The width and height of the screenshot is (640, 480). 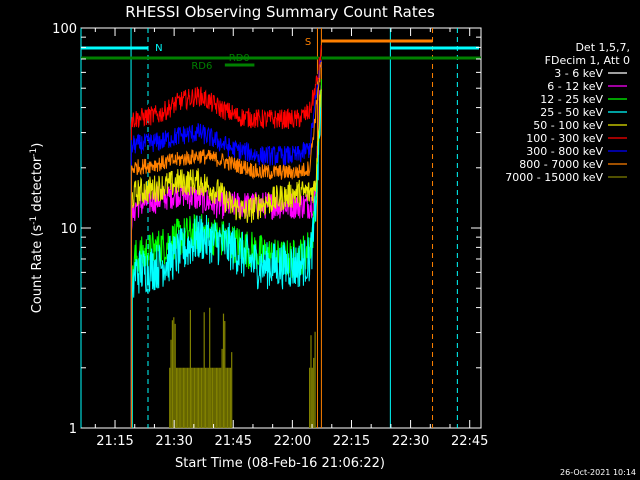 I want to click on legend-entry-label: 12 - 25 keV, so click(x=571, y=99).